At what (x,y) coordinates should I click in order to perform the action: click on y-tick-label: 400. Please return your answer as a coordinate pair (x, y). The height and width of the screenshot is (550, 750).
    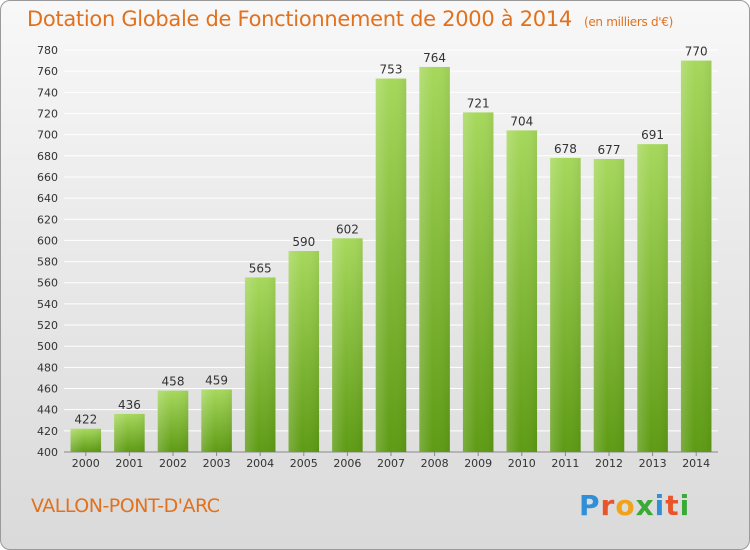
    Looking at the image, I should click on (47, 452).